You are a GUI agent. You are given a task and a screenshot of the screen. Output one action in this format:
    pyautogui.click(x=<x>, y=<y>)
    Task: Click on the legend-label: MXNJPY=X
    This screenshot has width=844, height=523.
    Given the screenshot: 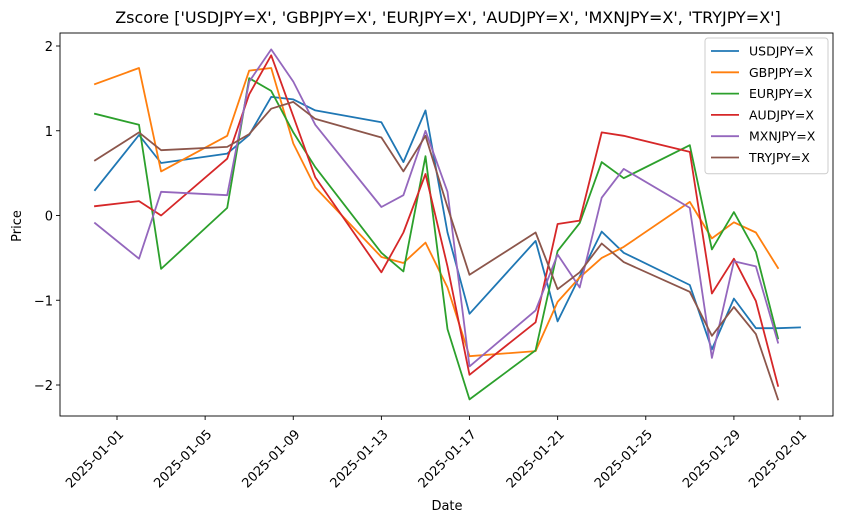 What is the action you would take?
    pyautogui.click(x=782, y=136)
    